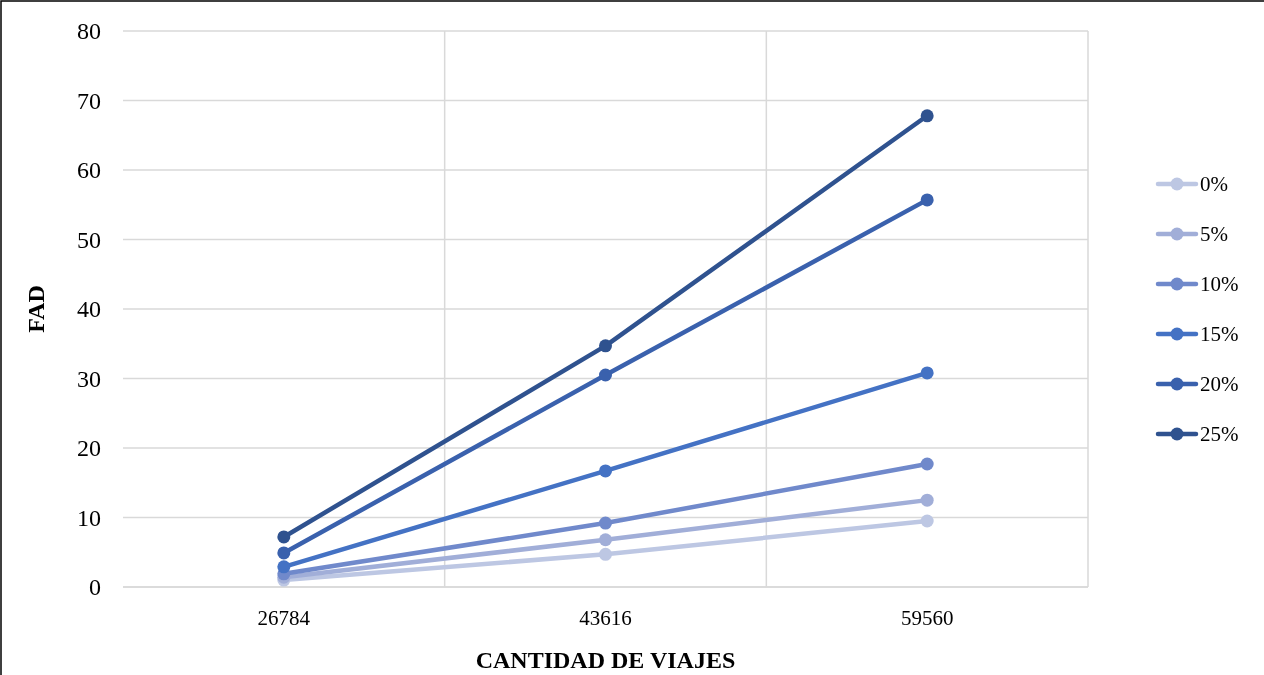 This screenshot has width=1264, height=675. Describe the element at coordinates (89, 309) in the screenshot. I see `y-tick-label: 40` at that location.